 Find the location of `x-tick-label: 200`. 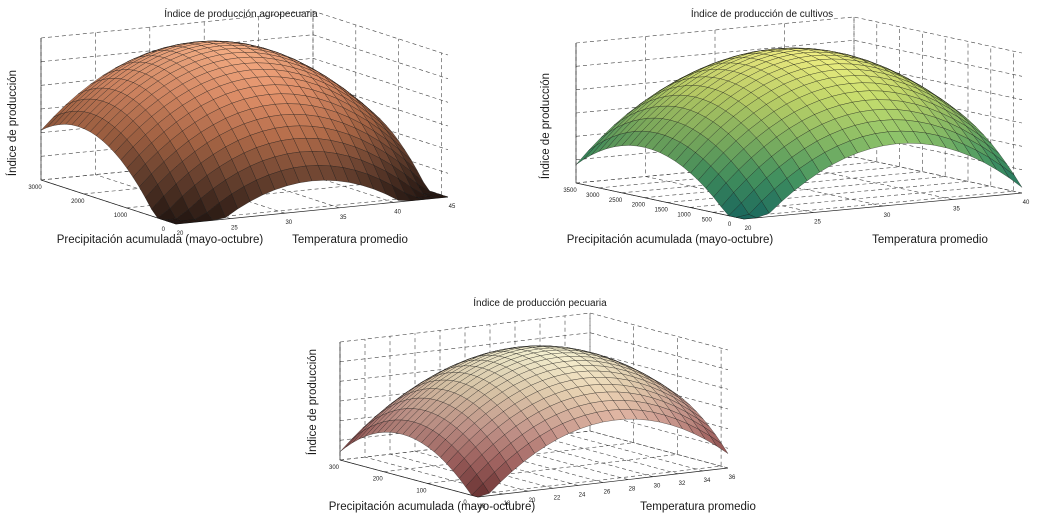

x-tick-label: 200 is located at coordinates (378, 480).